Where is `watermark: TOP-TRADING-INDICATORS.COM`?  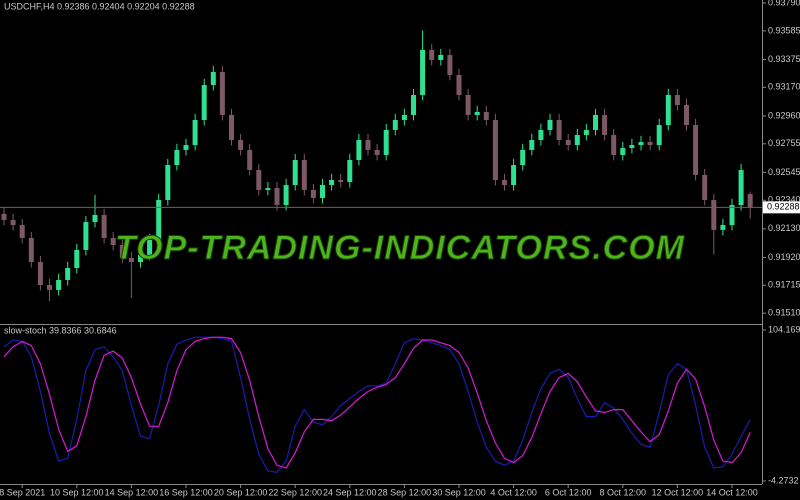 watermark: TOP-TRADING-INDICATORS.COM is located at coordinates (400, 248).